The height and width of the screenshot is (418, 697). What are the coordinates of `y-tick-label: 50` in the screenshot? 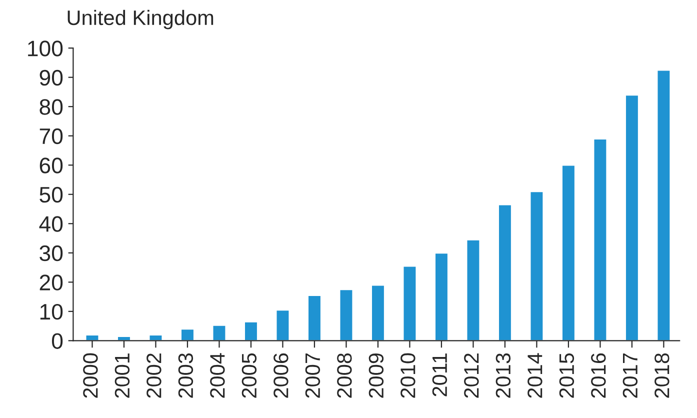 It's located at (51, 194).